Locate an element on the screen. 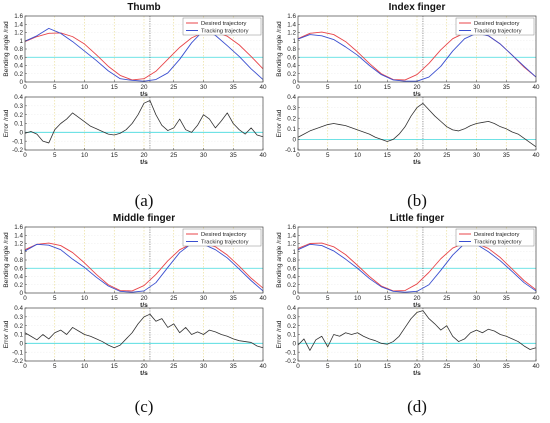  top-x-tick-label: 25 is located at coordinates (447, 298).